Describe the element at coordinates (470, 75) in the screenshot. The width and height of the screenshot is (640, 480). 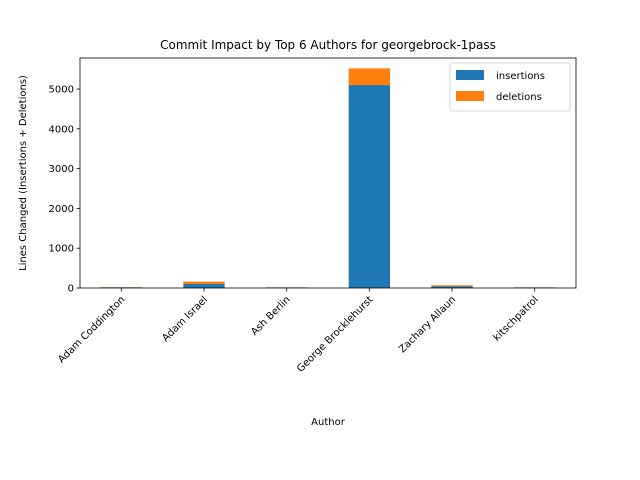
I see `legend-swatch-insertions` at that location.